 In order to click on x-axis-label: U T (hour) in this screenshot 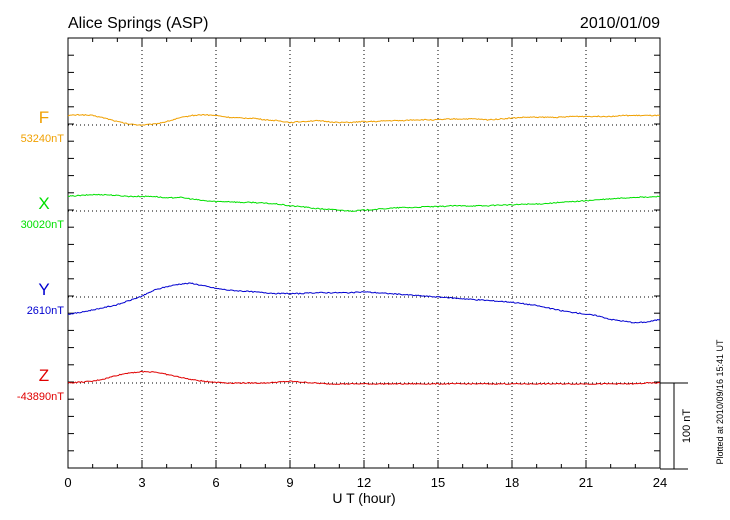, I will do `click(363, 498)`.